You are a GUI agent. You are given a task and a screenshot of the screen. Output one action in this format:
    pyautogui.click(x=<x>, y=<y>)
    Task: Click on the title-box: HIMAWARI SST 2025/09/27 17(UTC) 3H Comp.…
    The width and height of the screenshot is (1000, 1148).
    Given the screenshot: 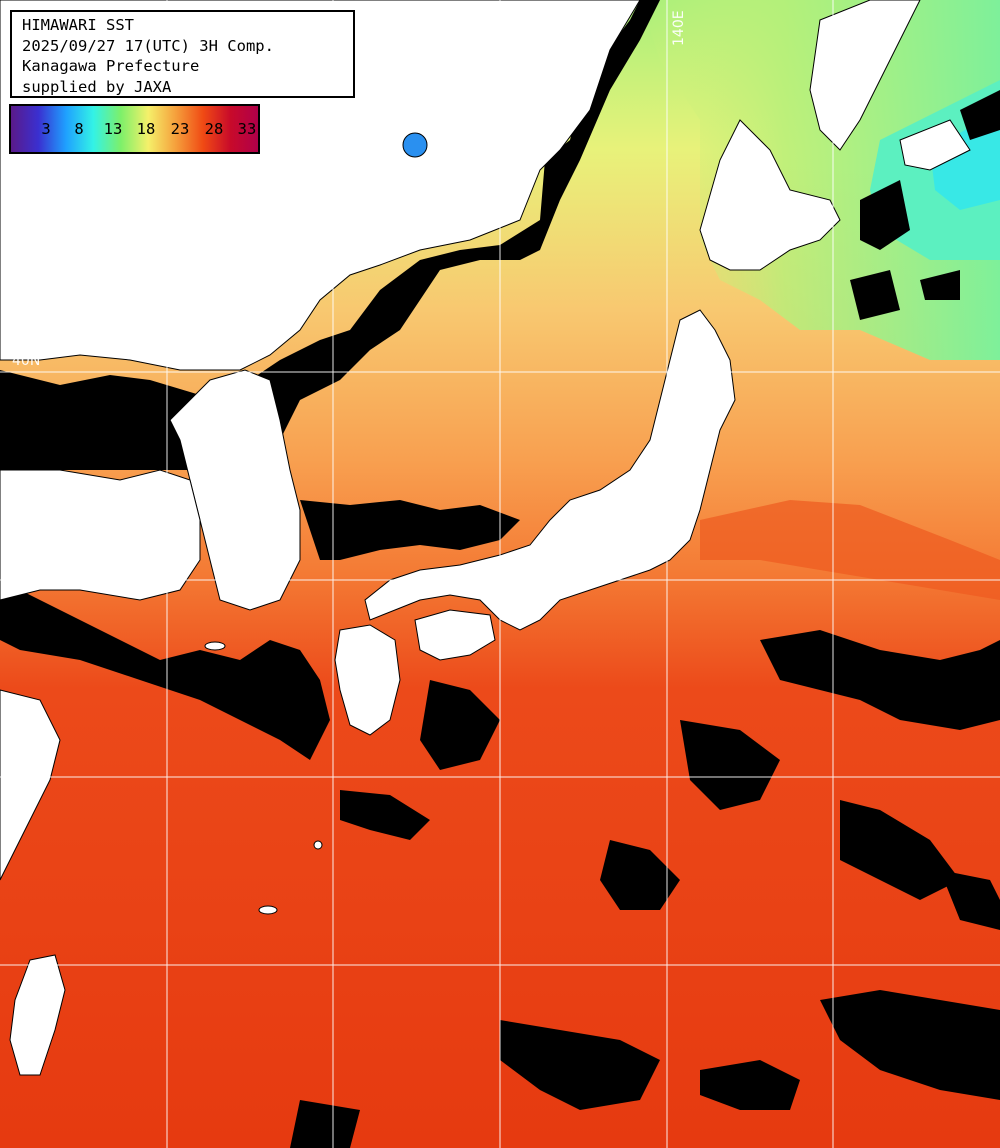 What is the action you would take?
    pyautogui.click(x=182, y=54)
    